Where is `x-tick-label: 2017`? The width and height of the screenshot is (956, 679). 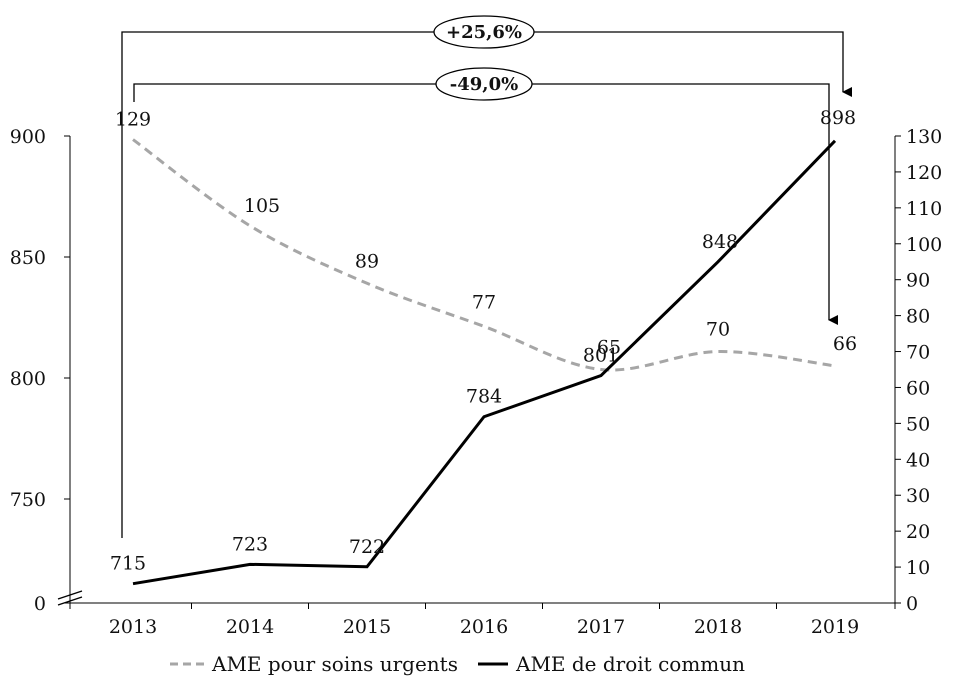 x-tick-label: 2017 is located at coordinates (601, 627).